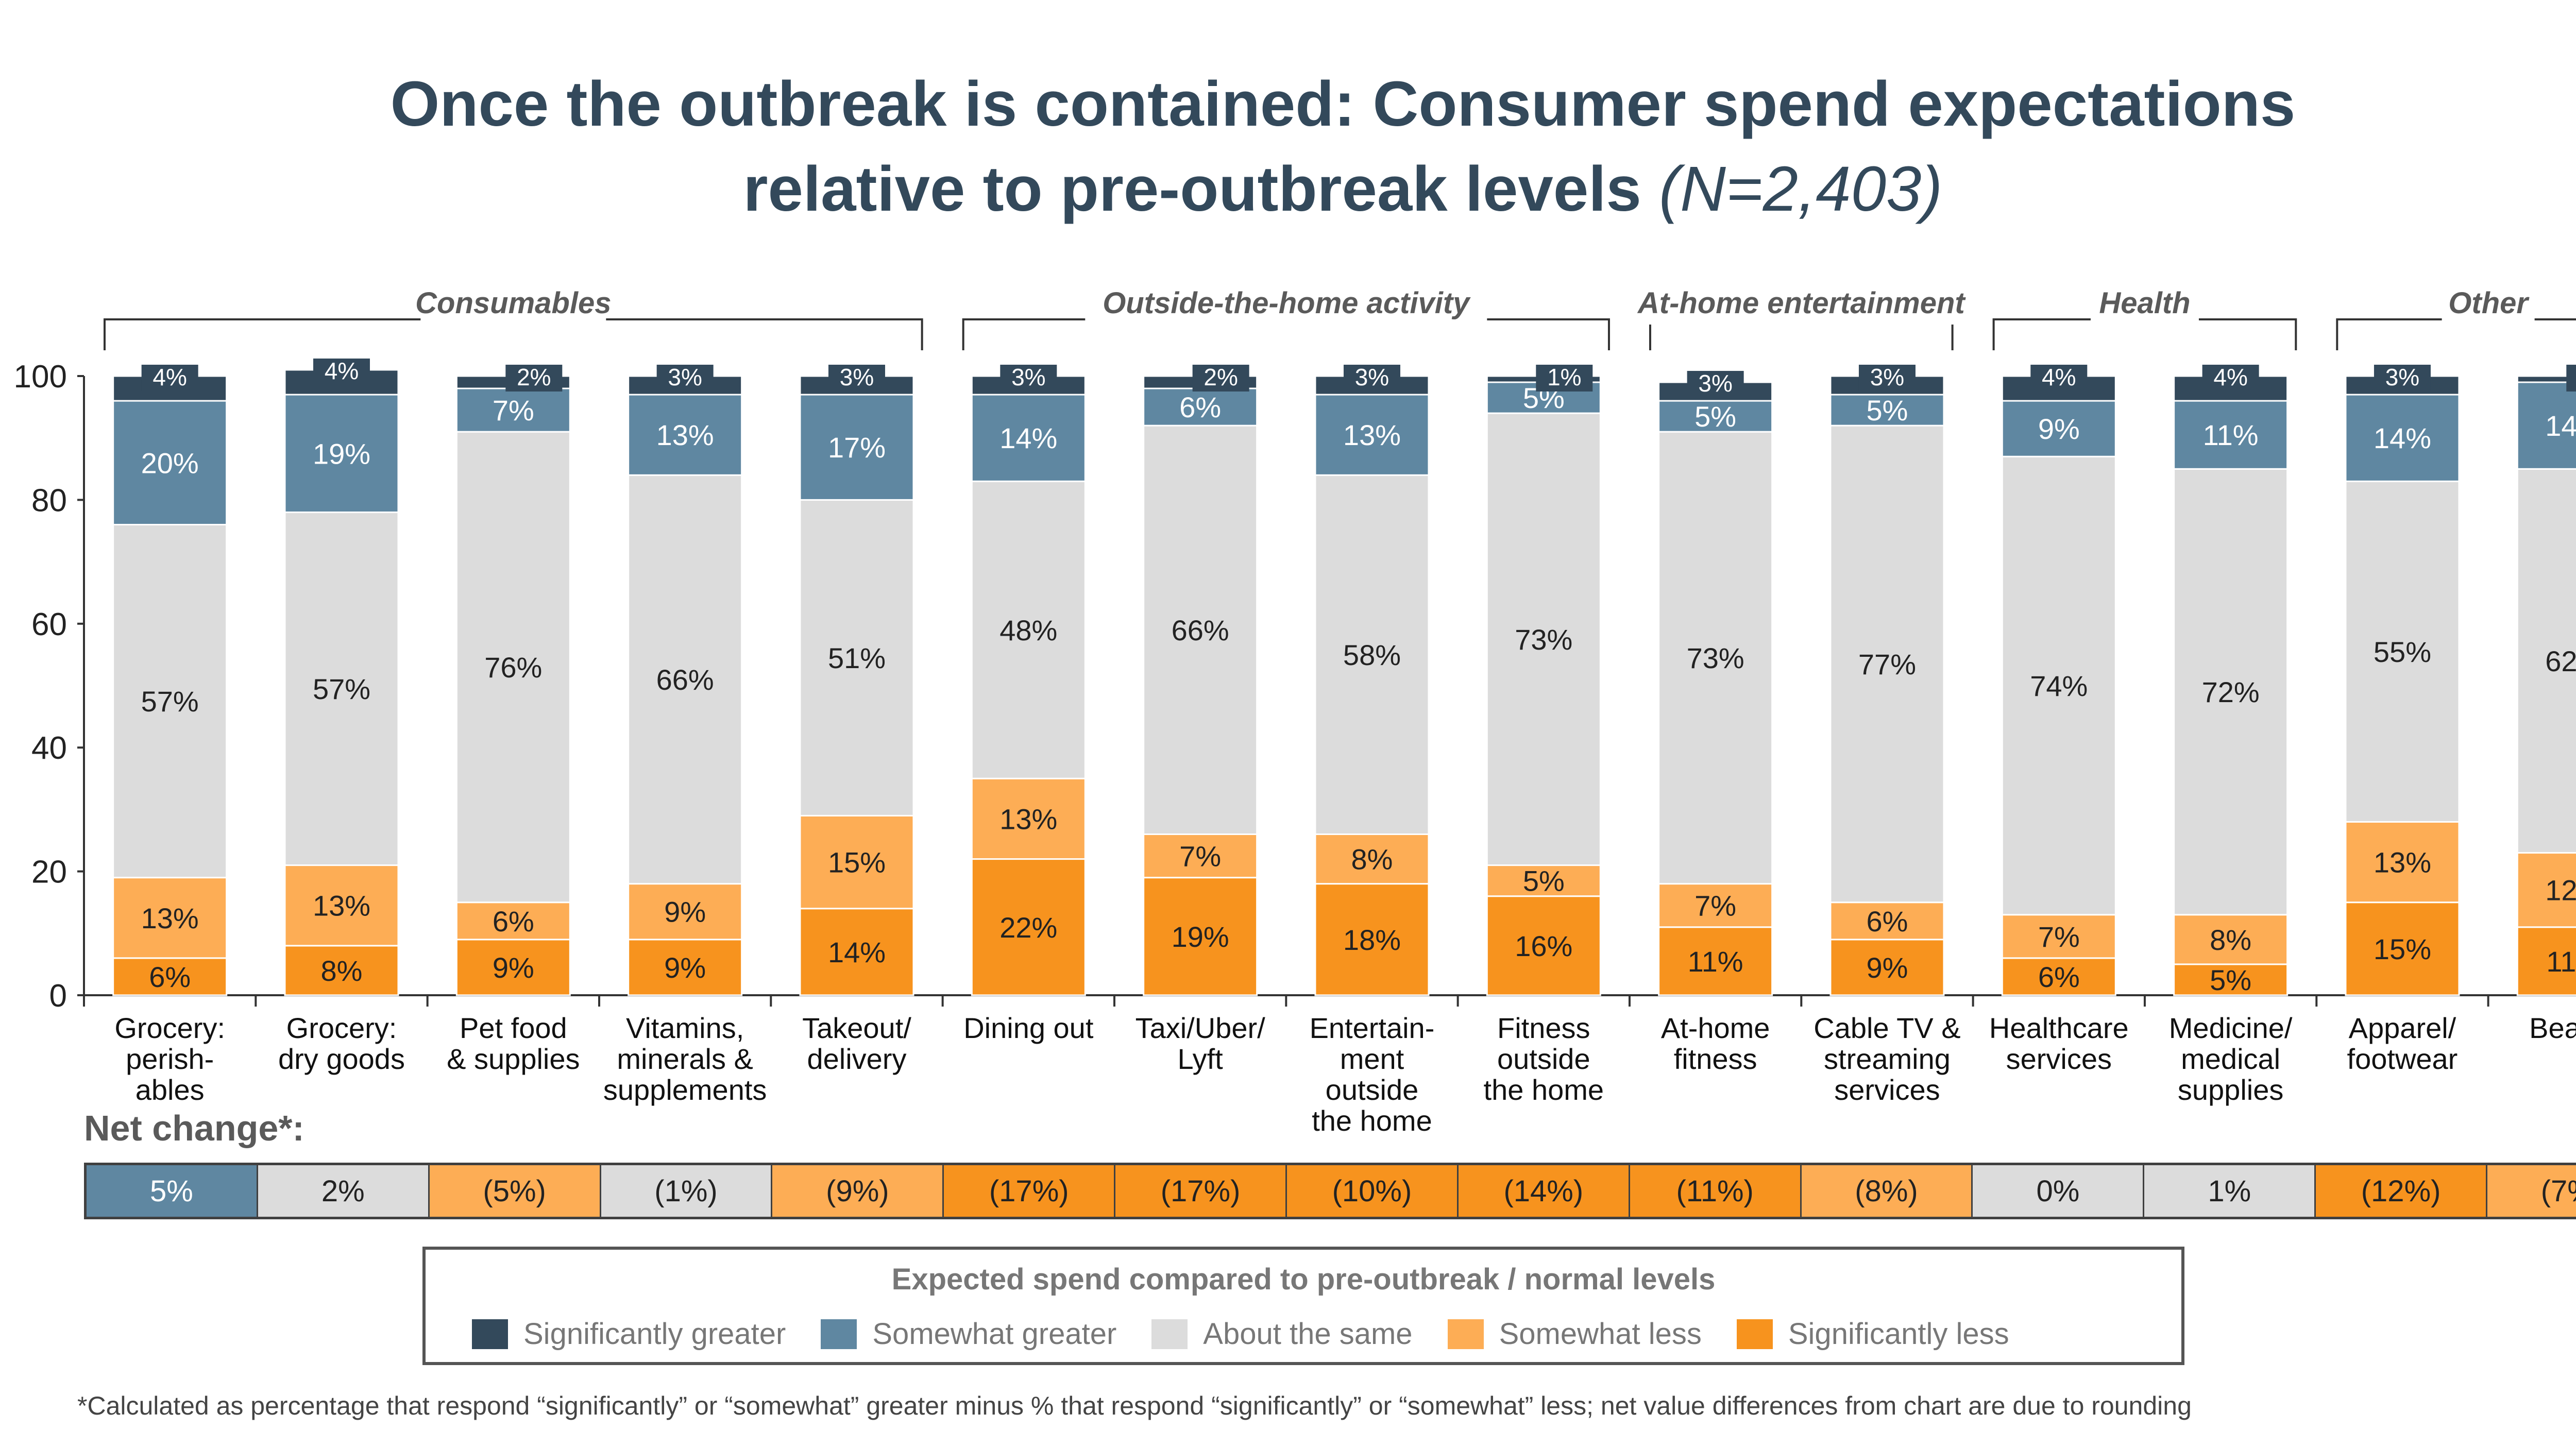 The width and height of the screenshot is (2576, 1430). I want to click on y-tick-label: 100, so click(40, 377).